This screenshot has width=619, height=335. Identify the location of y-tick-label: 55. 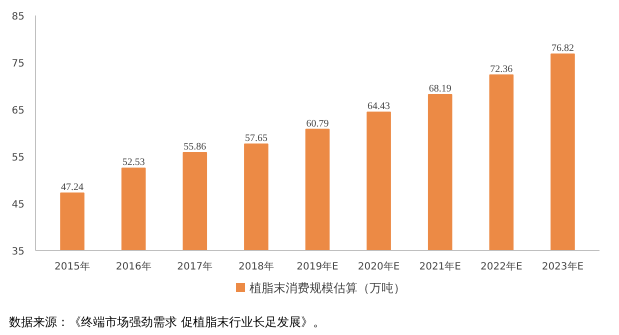
(18, 158).